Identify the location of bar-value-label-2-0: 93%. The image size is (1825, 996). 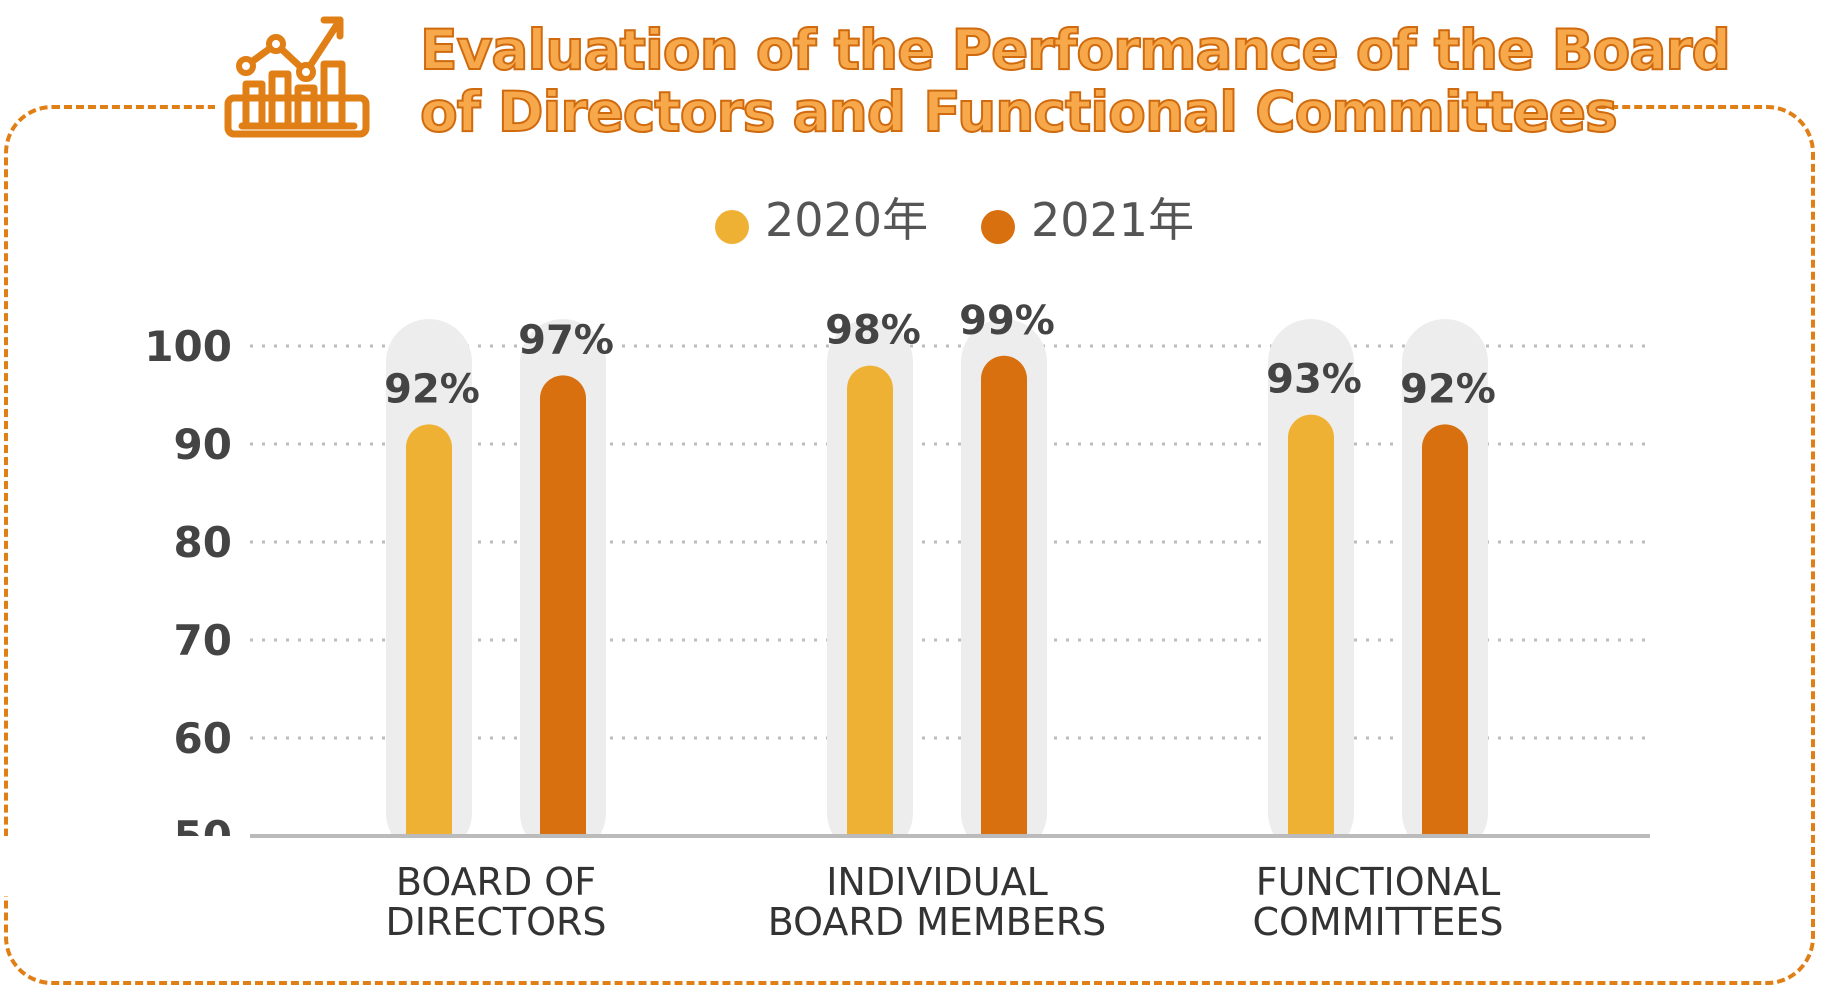
(1314, 380).